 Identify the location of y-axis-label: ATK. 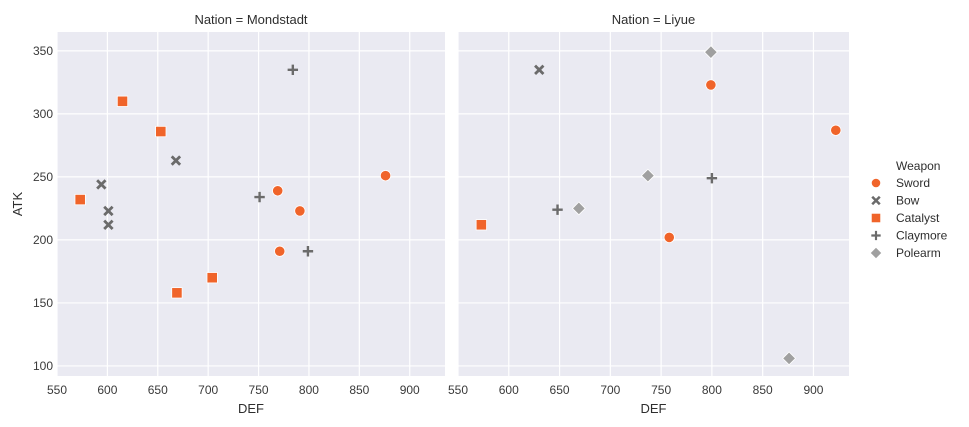
(17, 204).